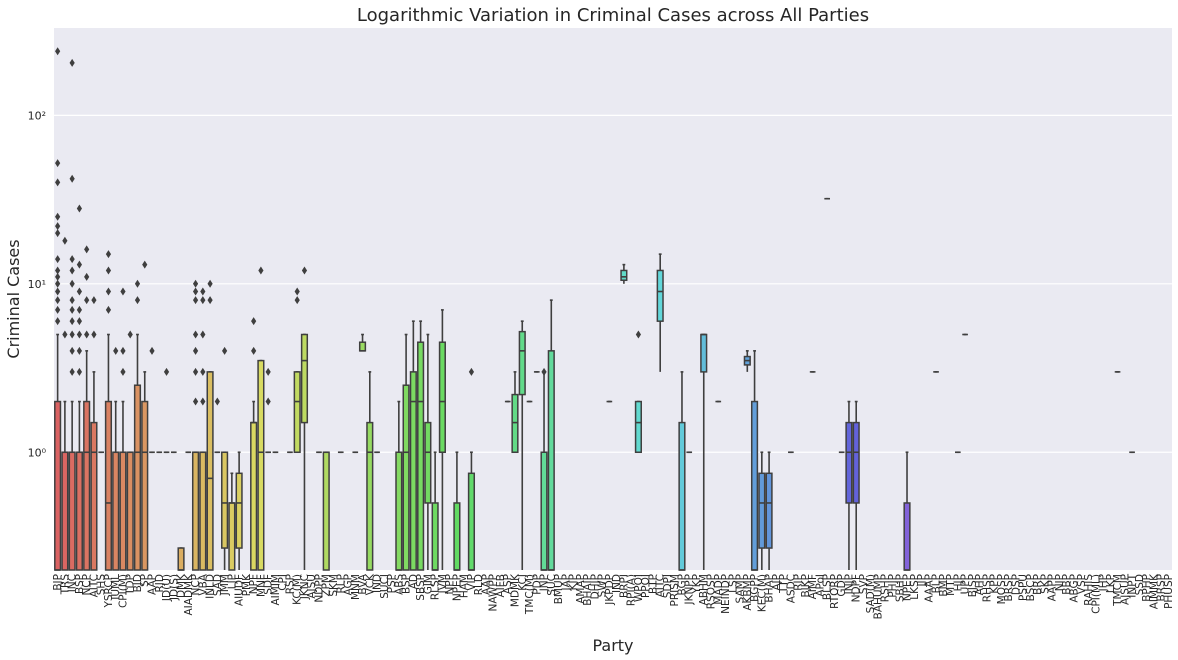 The width and height of the screenshot is (1178, 660). What do you see at coordinates (494, 593) in the screenshot?
I see `x-tick-label: NAWPP` at bounding box center [494, 593].